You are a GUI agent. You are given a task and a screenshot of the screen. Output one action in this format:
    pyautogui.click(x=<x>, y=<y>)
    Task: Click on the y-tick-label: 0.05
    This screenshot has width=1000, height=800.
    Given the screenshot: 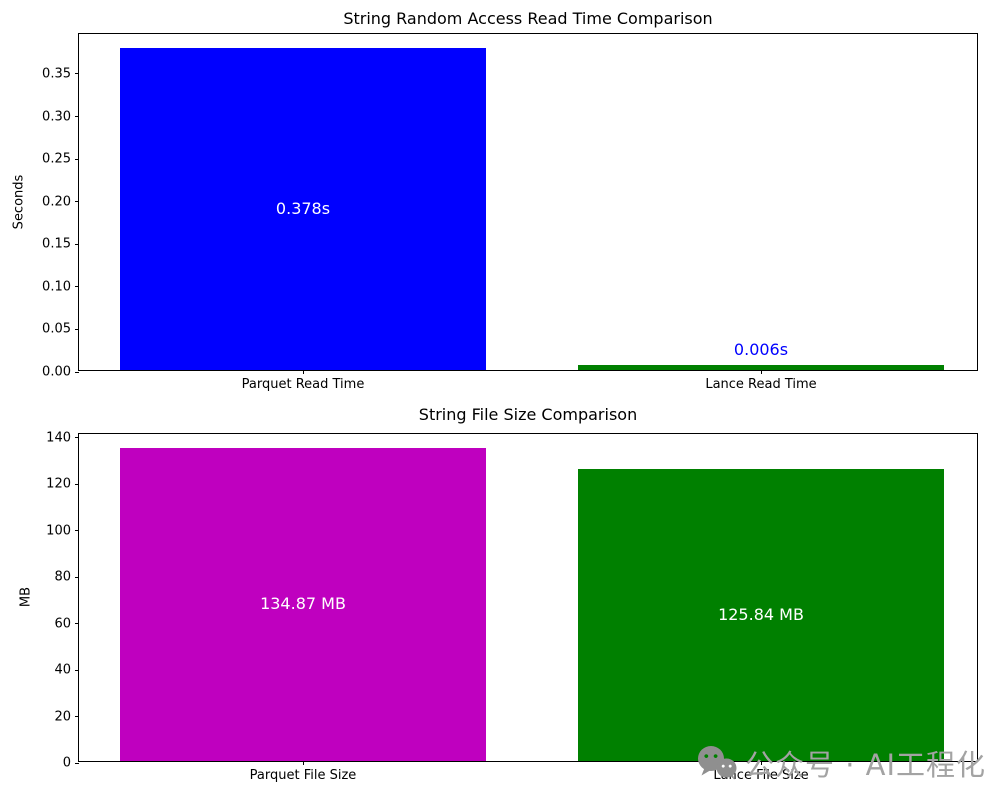 What is the action you would take?
    pyautogui.click(x=56, y=329)
    